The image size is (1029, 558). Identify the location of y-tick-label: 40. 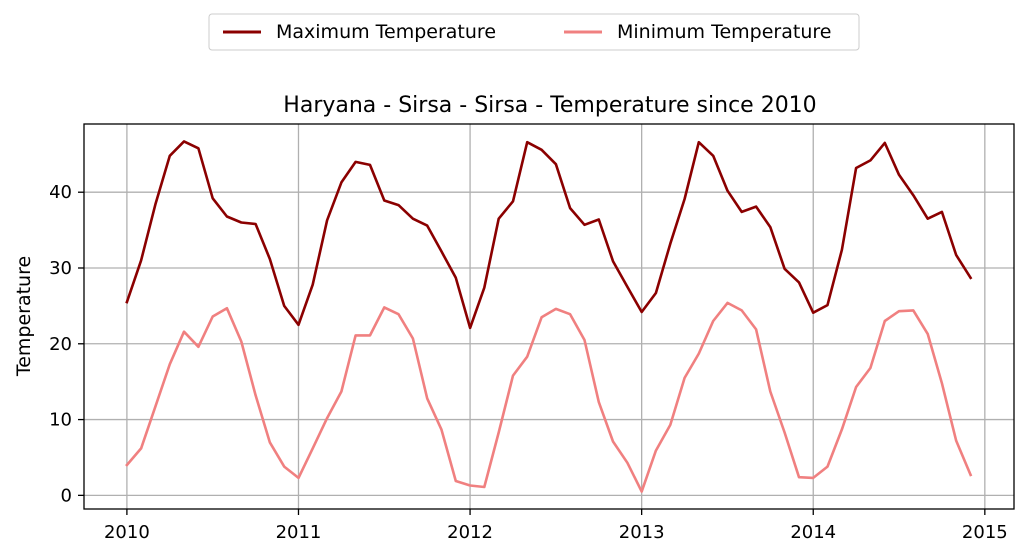
(60, 192).